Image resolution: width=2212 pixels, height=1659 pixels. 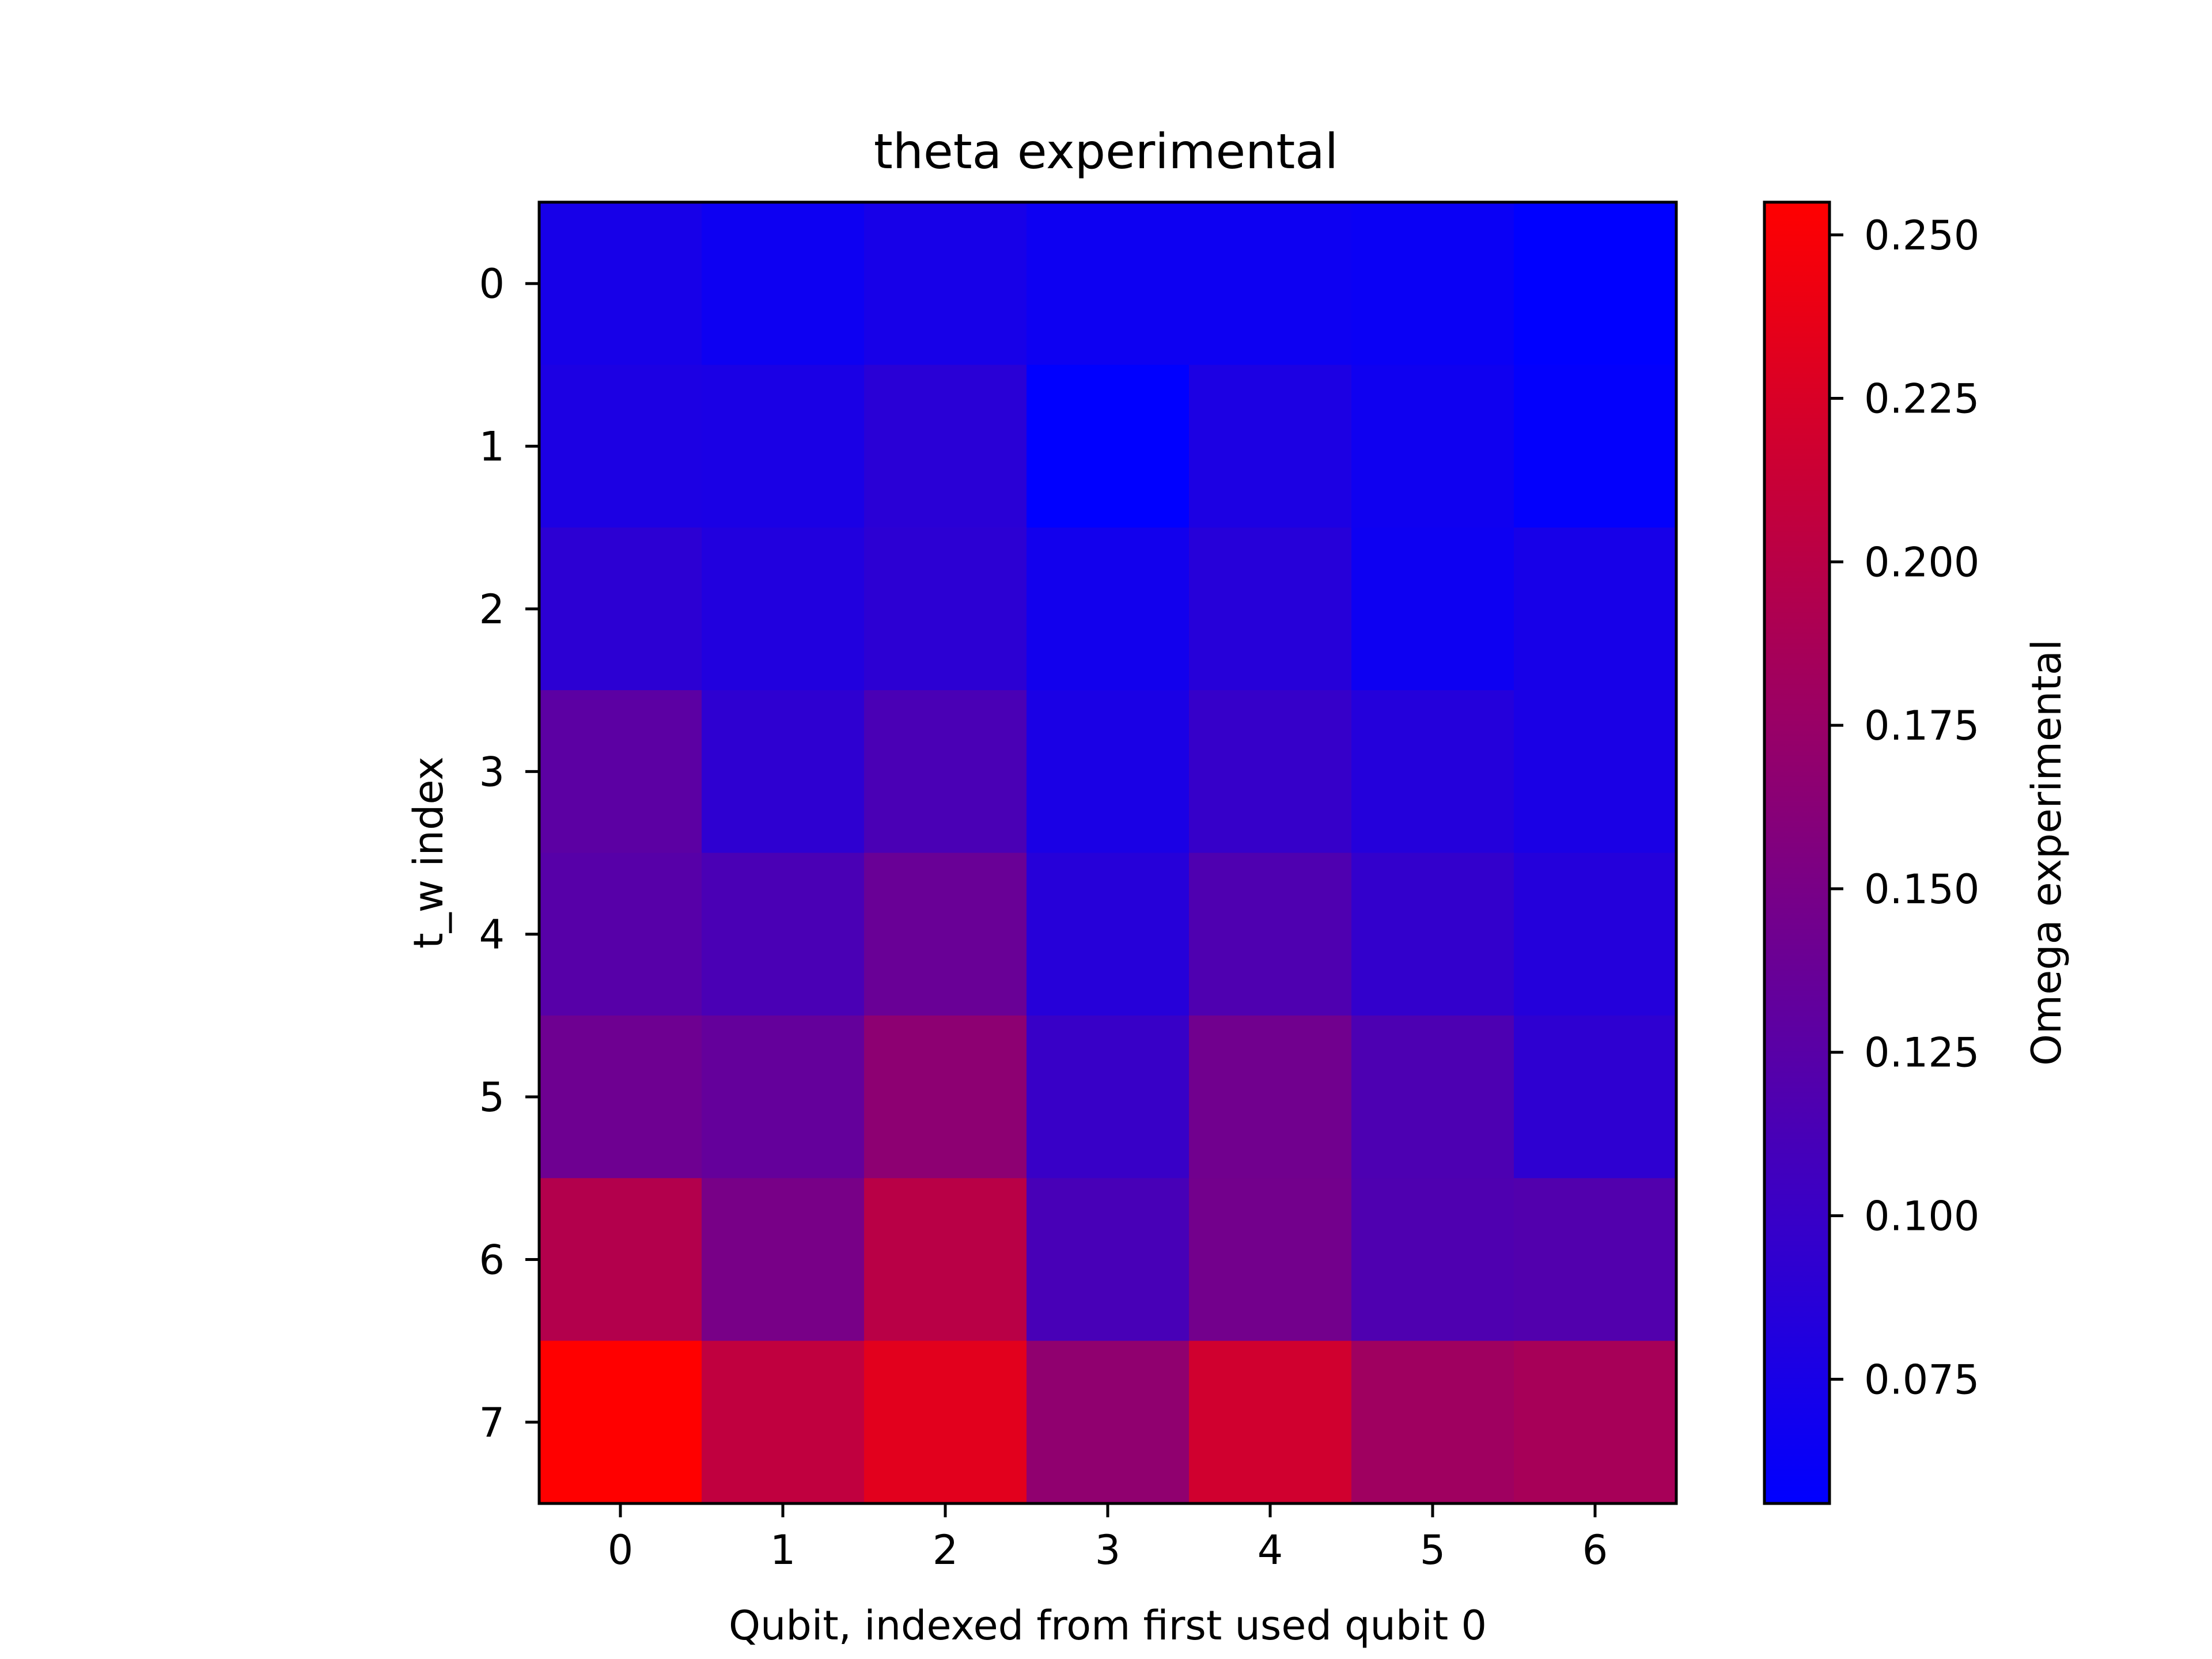 What do you see at coordinates (1921, 399) in the screenshot?
I see `colorbar-tick-label: 0.225` at bounding box center [1921, 399].